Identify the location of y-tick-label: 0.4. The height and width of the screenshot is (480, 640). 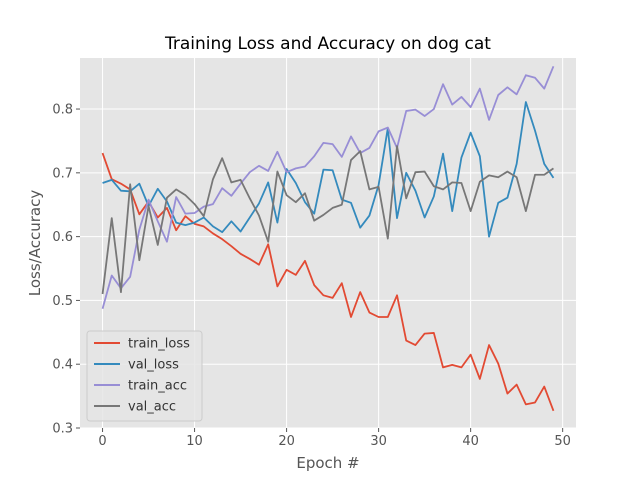
(62, 365).